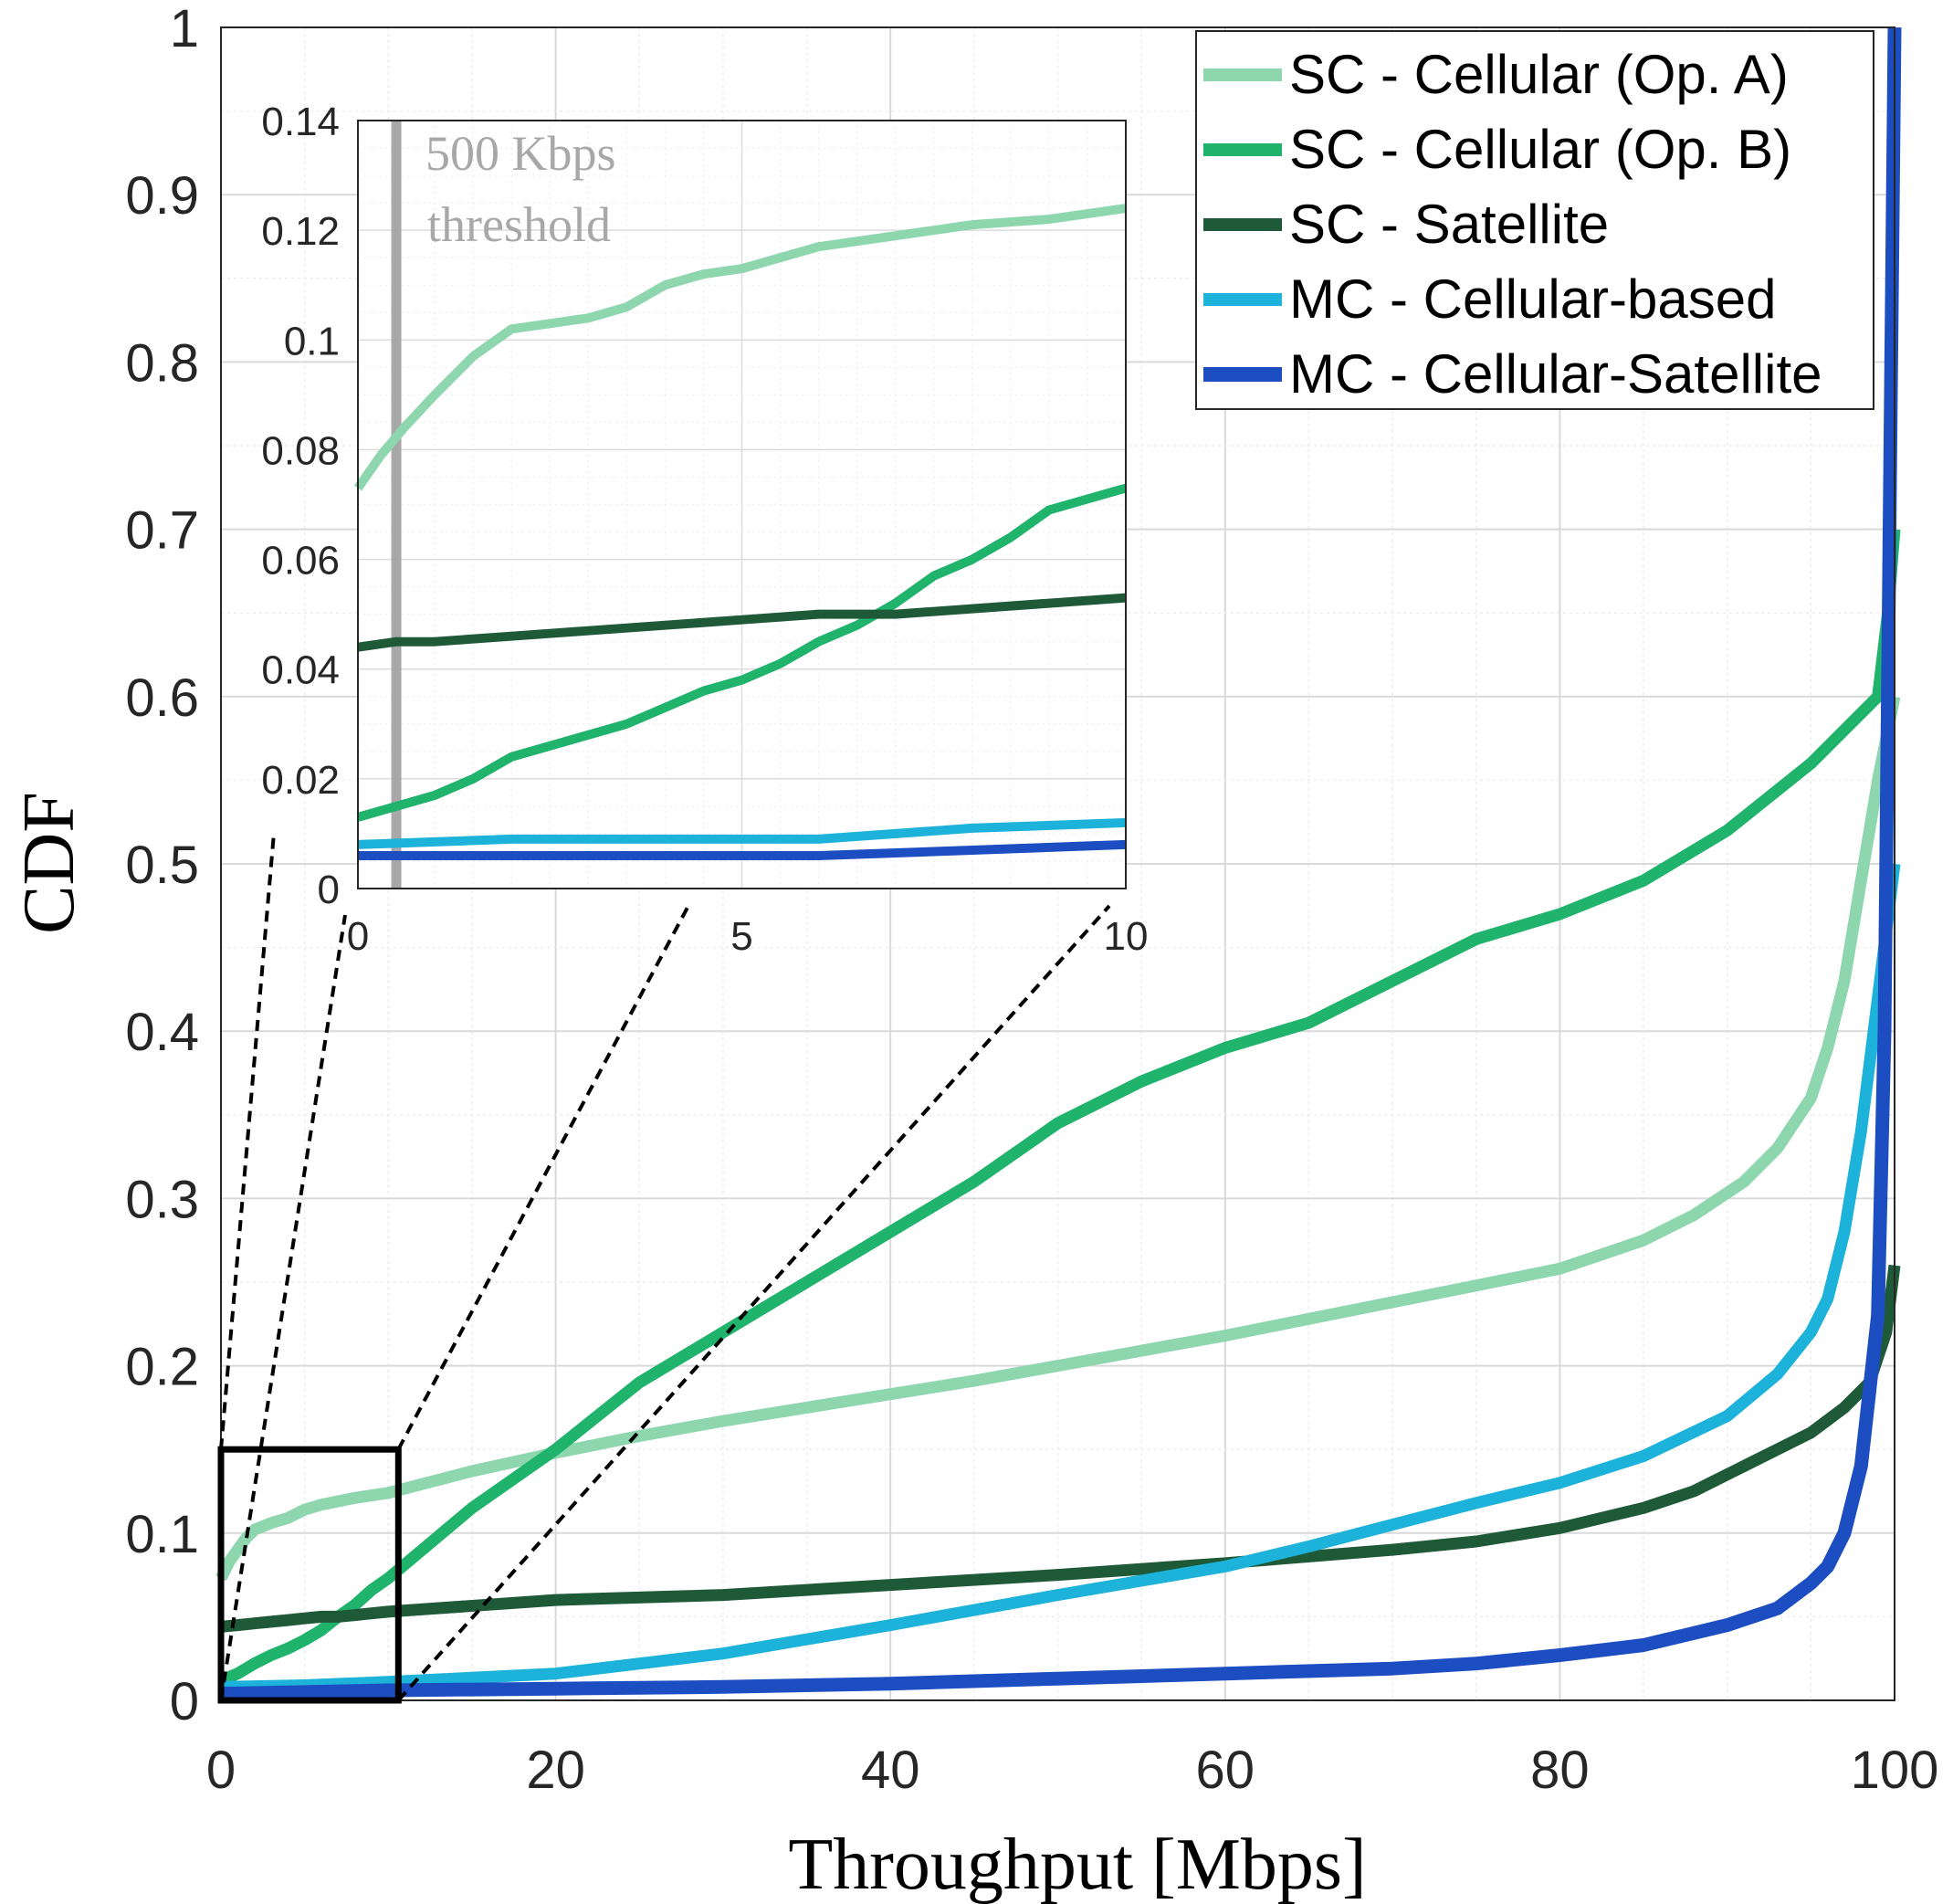 The width and height of the screenshot is (1953, 1904). What do you see at coordinates (1560, 1771) in the screenshot?
I see `x-tick-label: 80` at bounding box center [1560, 1771].